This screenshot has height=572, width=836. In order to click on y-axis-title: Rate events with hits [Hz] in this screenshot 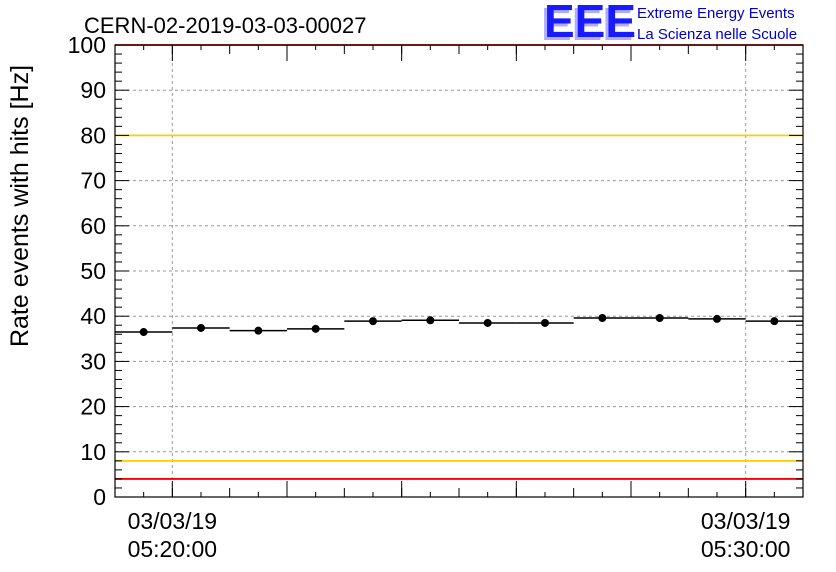, I will do `click(20, 206)`.